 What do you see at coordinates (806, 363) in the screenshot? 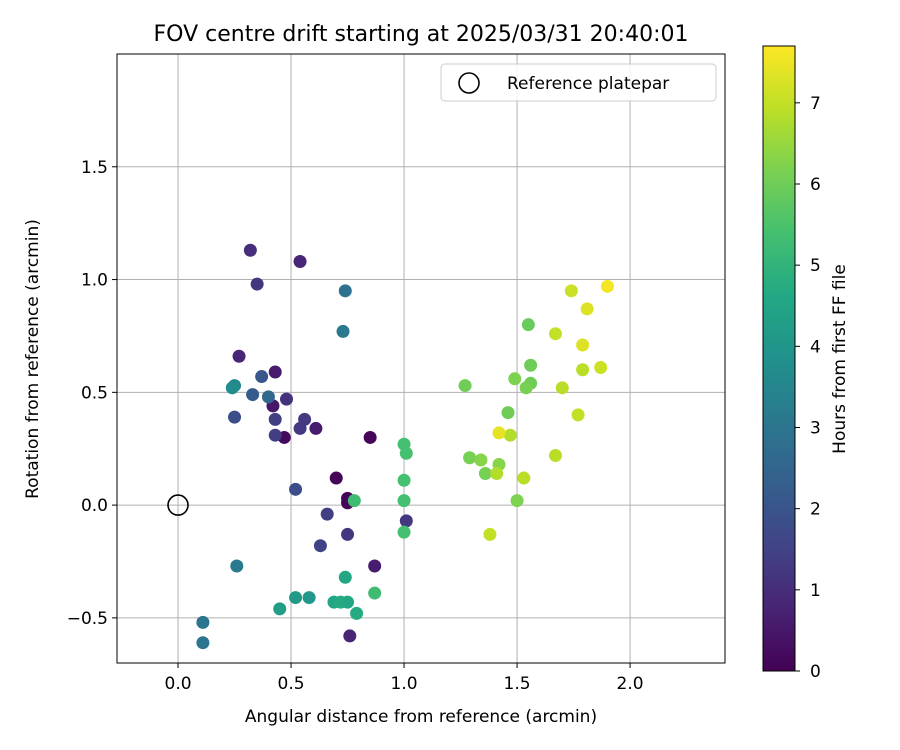
I see `colorbar: 0 1 2 3 4 5 6 7 Hours from first FF file` at bounding box center [806, 363].